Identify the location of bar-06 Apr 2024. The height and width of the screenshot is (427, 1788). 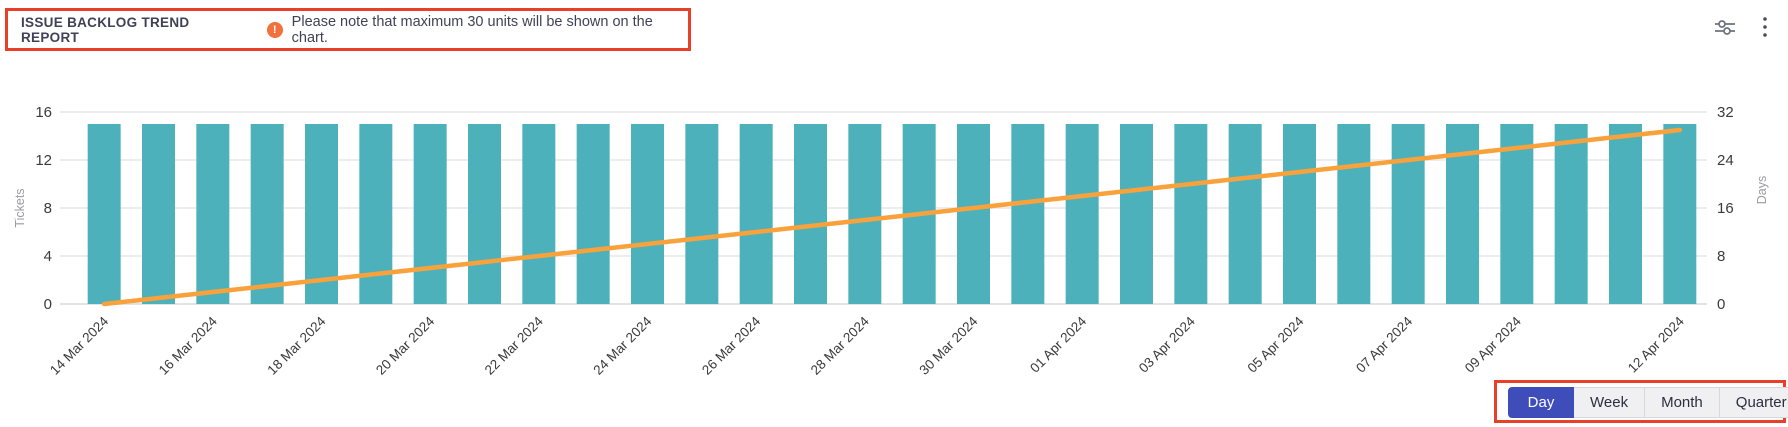
(1354, 214).